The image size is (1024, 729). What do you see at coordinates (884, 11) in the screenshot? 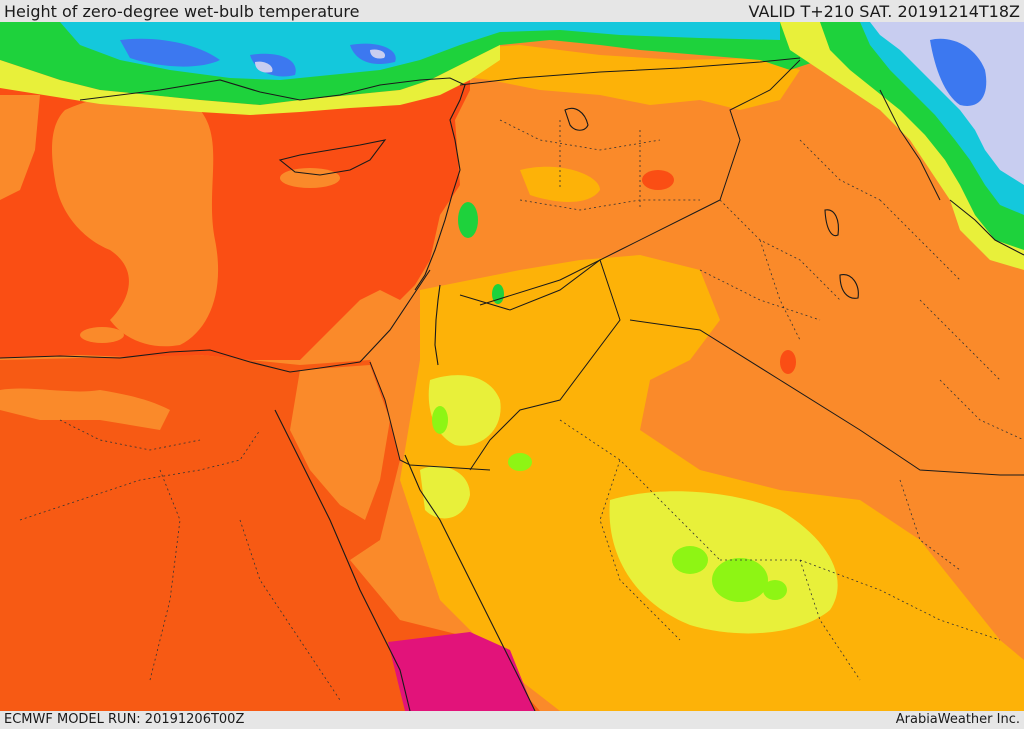
I see `valid-time-label: VALID T+210 SAT. 20191214T18Z` at bounding box center [884, 11].